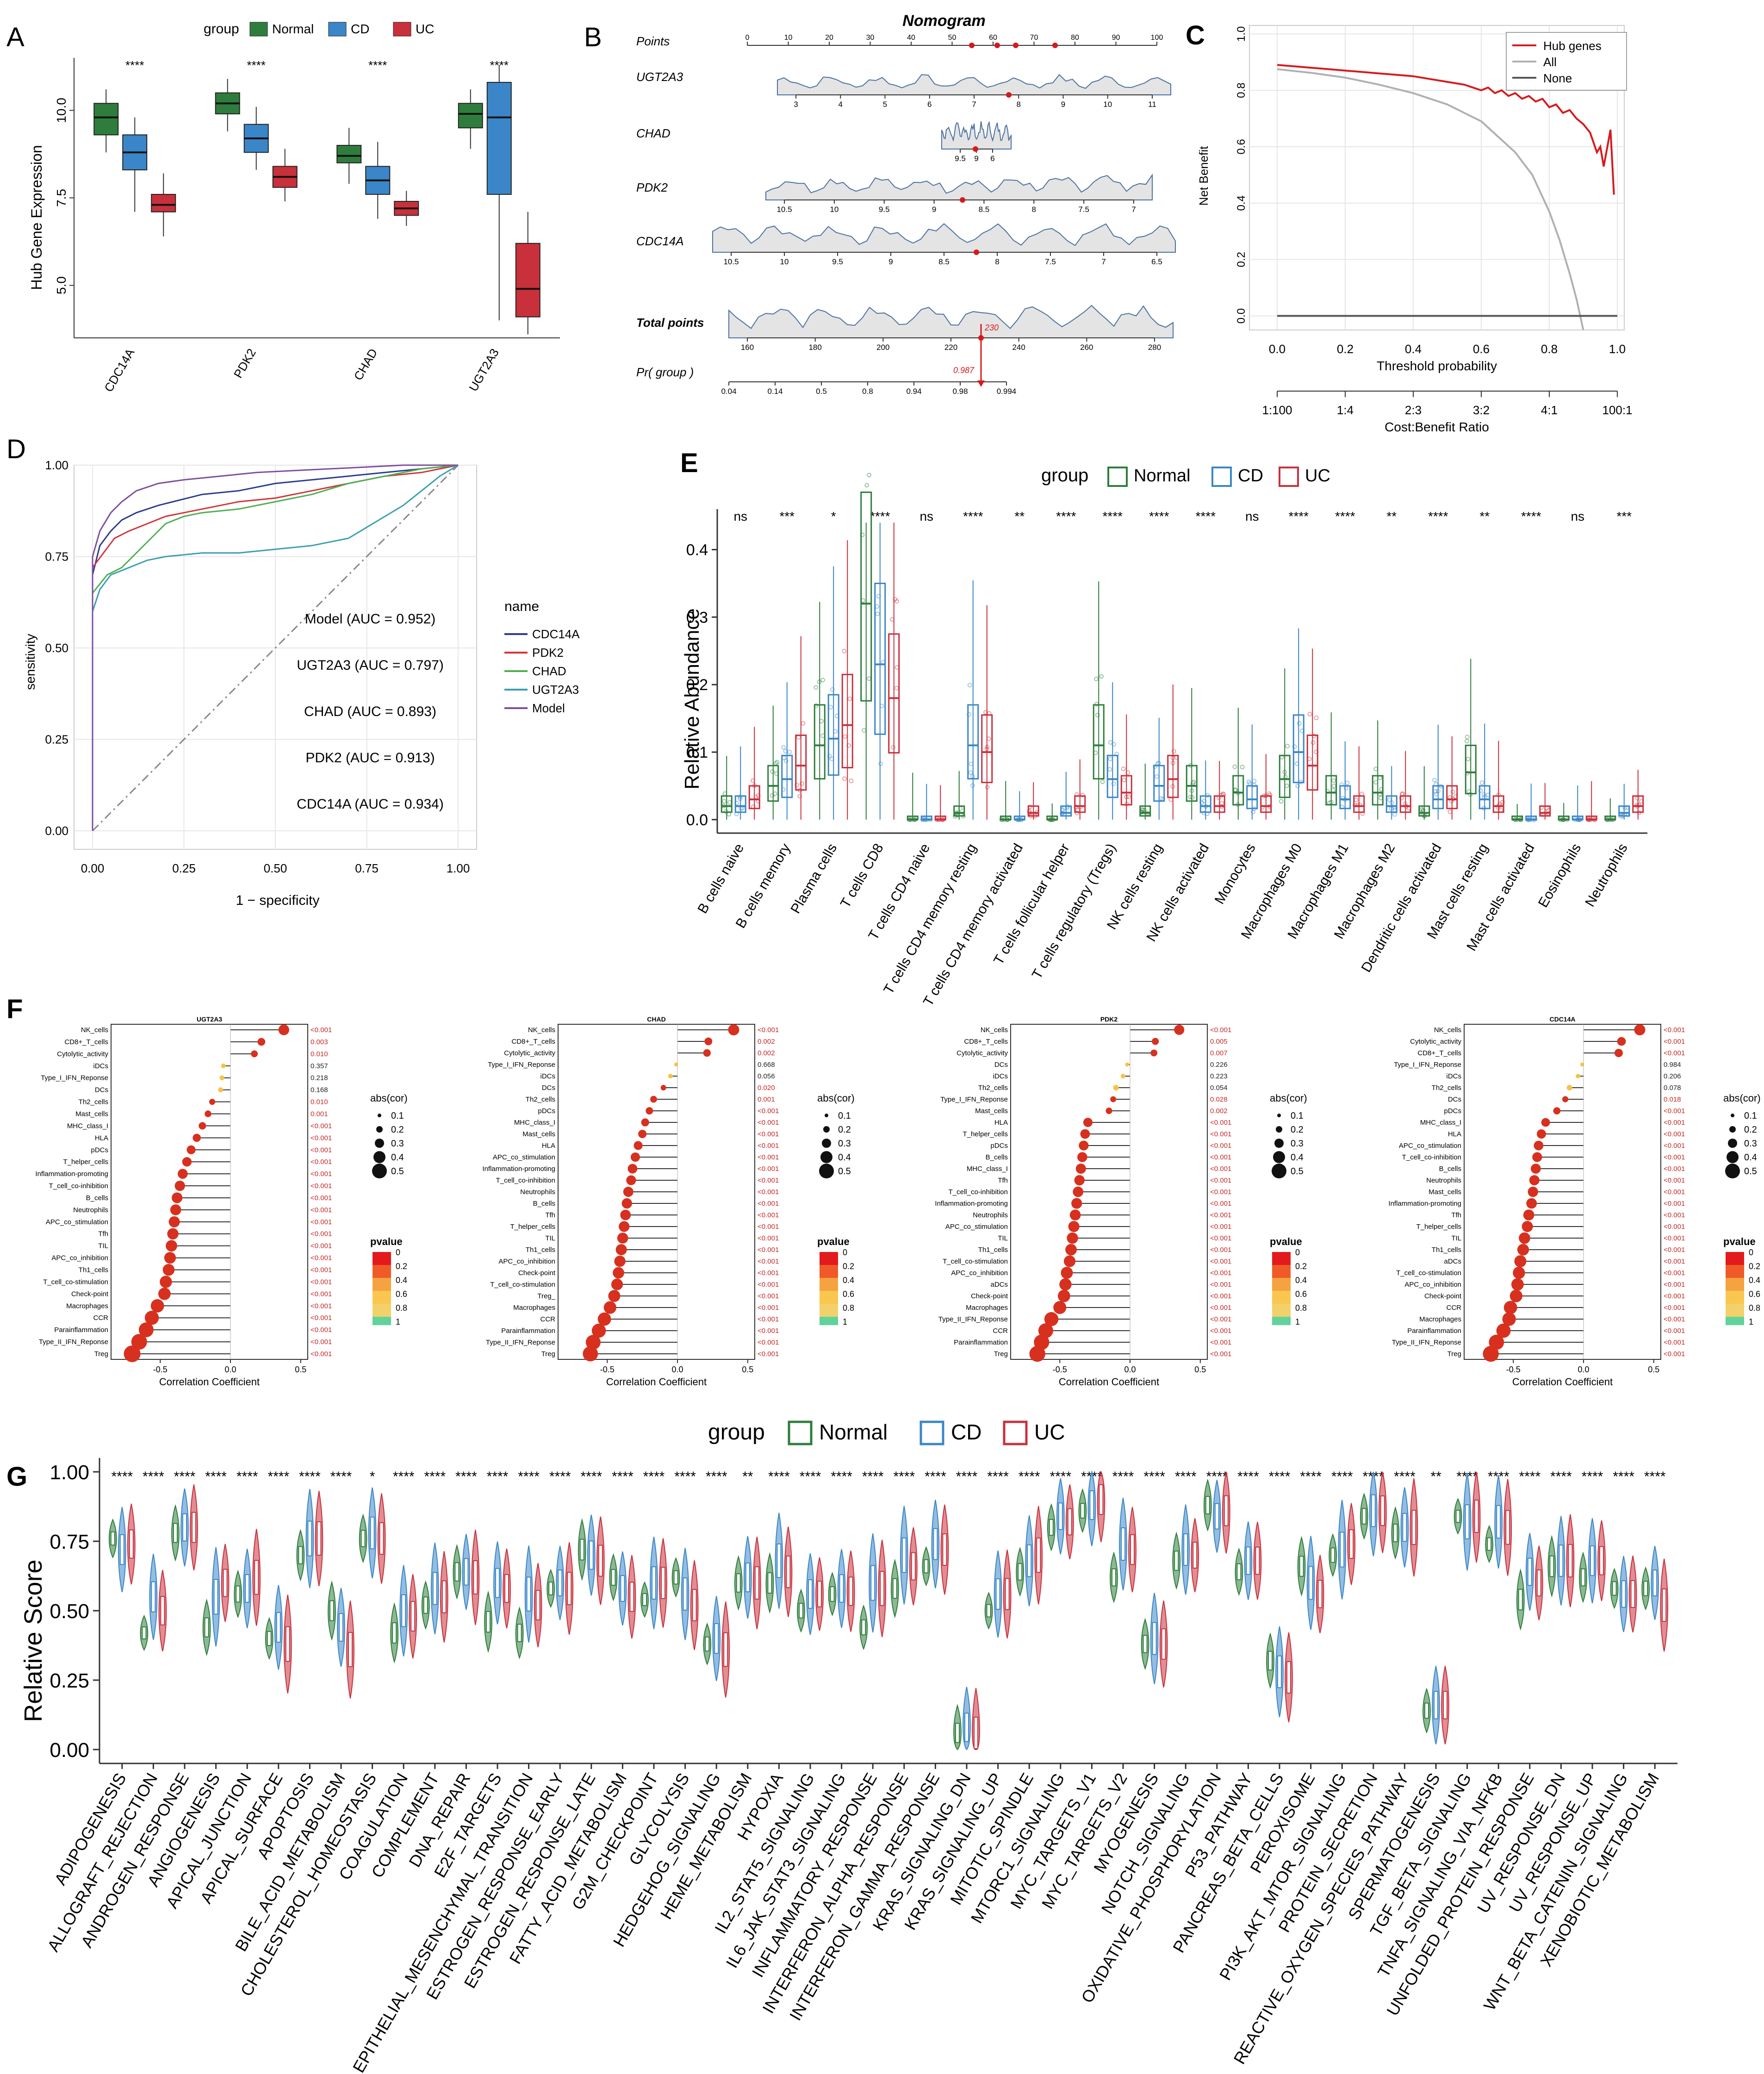  I want to click on panel-f-pvalue: 0.028, so click(1219, 1099).